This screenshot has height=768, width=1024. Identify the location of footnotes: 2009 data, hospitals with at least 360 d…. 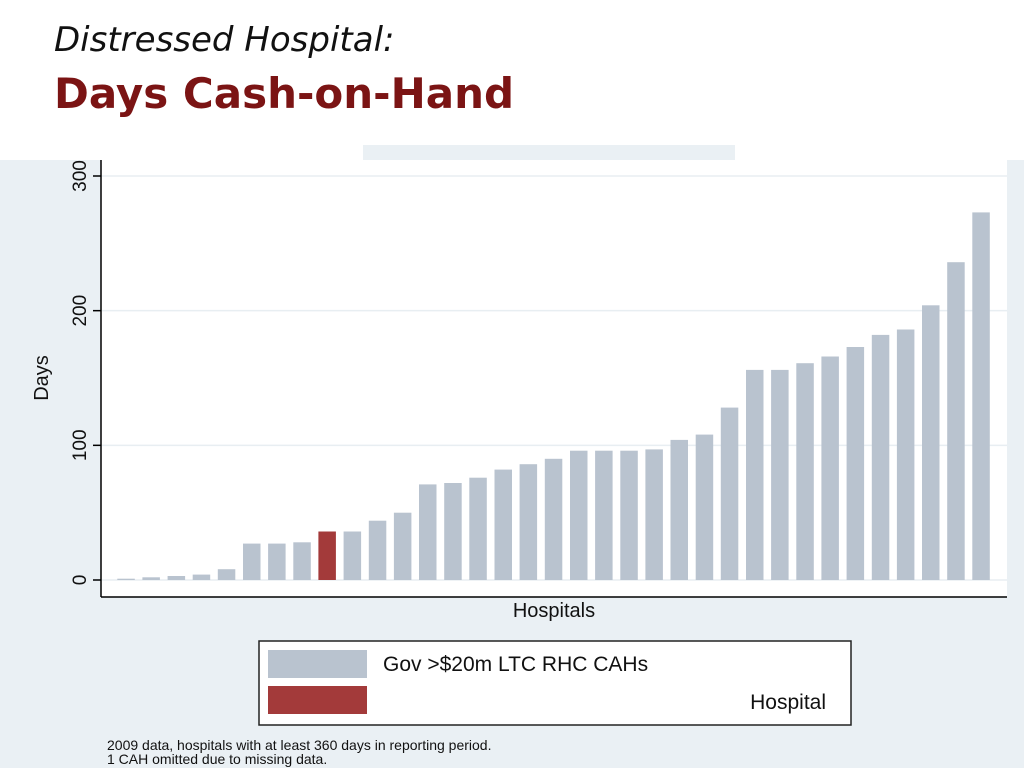
(299, 752).